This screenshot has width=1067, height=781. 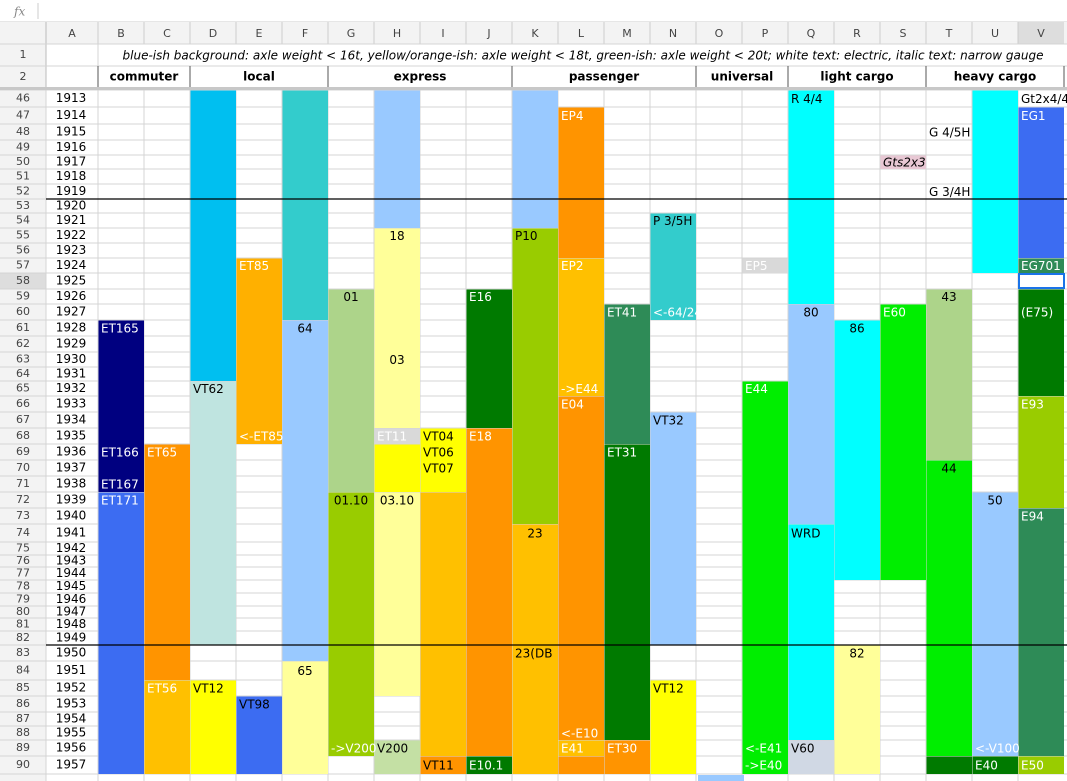 I want to click on column-header: F, so click(x=305, y=33).